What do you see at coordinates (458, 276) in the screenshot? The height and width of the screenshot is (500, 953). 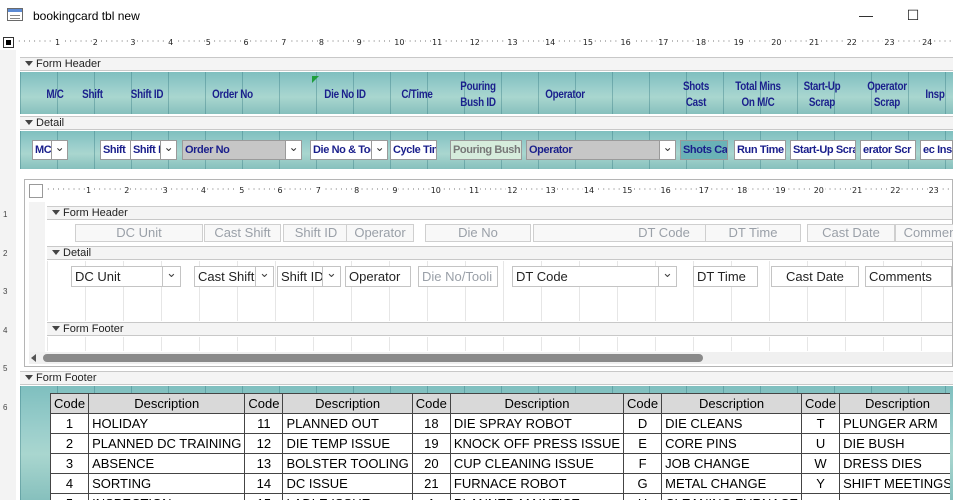 I see `die-no-field: Die No/Tooli` at bounding box center [458, 276].